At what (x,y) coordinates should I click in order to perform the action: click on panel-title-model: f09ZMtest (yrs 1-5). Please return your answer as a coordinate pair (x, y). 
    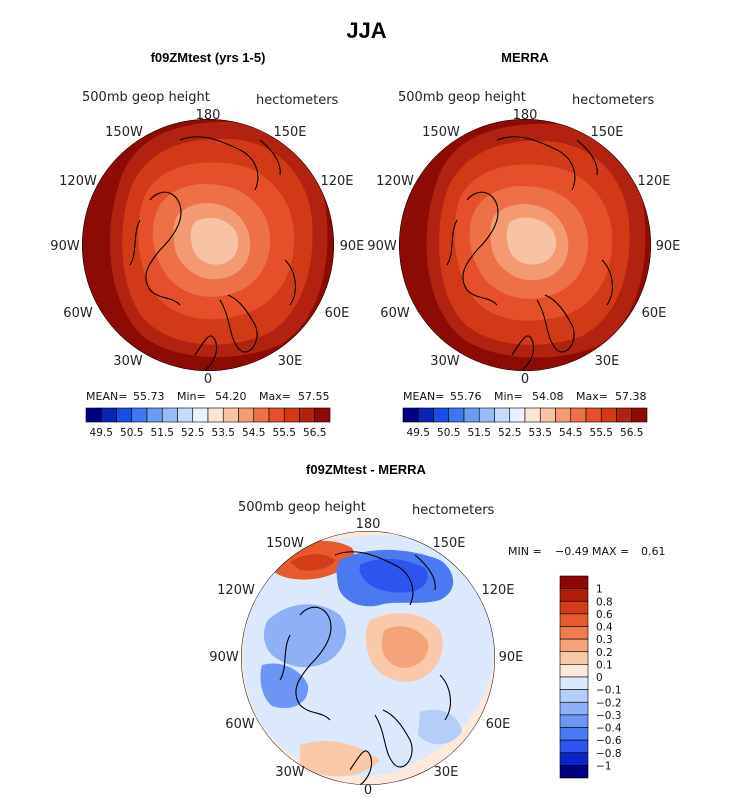
    Looking at the image, I should click on (208, 57).